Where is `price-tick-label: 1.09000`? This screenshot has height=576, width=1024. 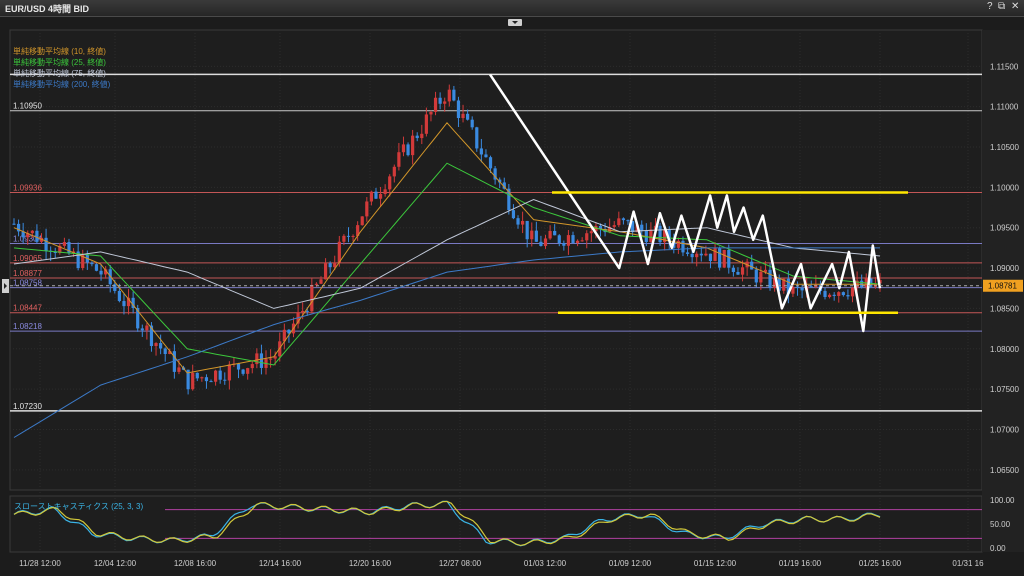 price-tick-label: 1.09000 is located at coordinates (1004, 268).